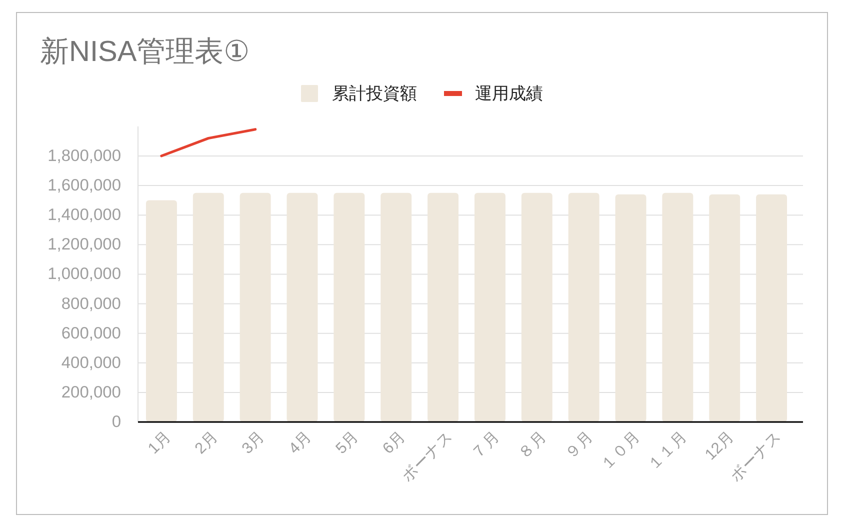 Image resolution: width=844 pixels, height=525 pixels. Describe the element at coordinates (347, 443) in the screenshot. I see `x-tick-label: 5月` at that location.